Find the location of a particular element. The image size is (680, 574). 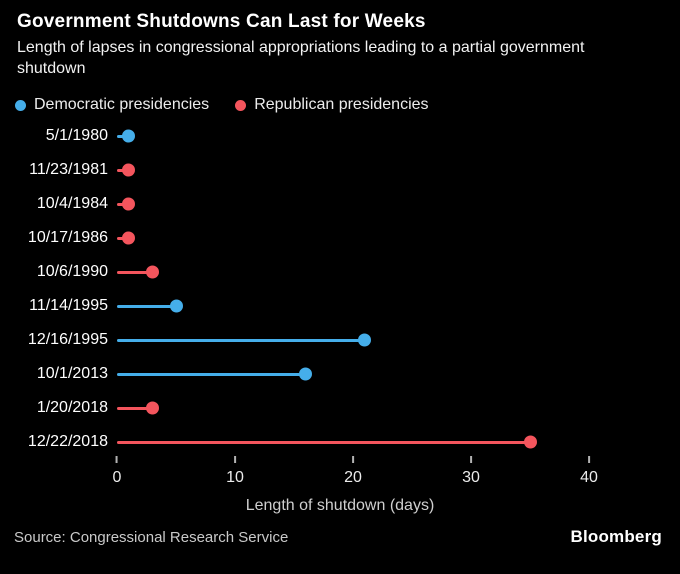

chart-row: 12/22/2018 is located at coordinates (340, 442).